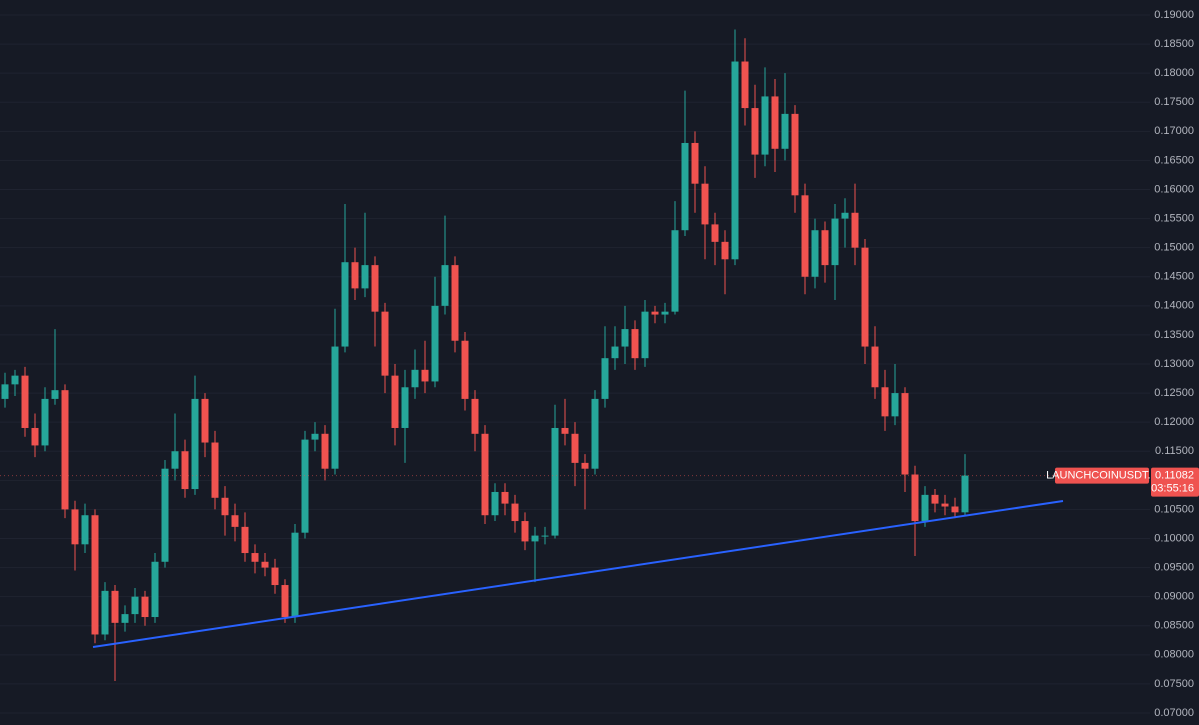 The height and width of the screenshot is (725, 1199). I want to click on y-tick-label: 0.10000, so click(1174, 538).